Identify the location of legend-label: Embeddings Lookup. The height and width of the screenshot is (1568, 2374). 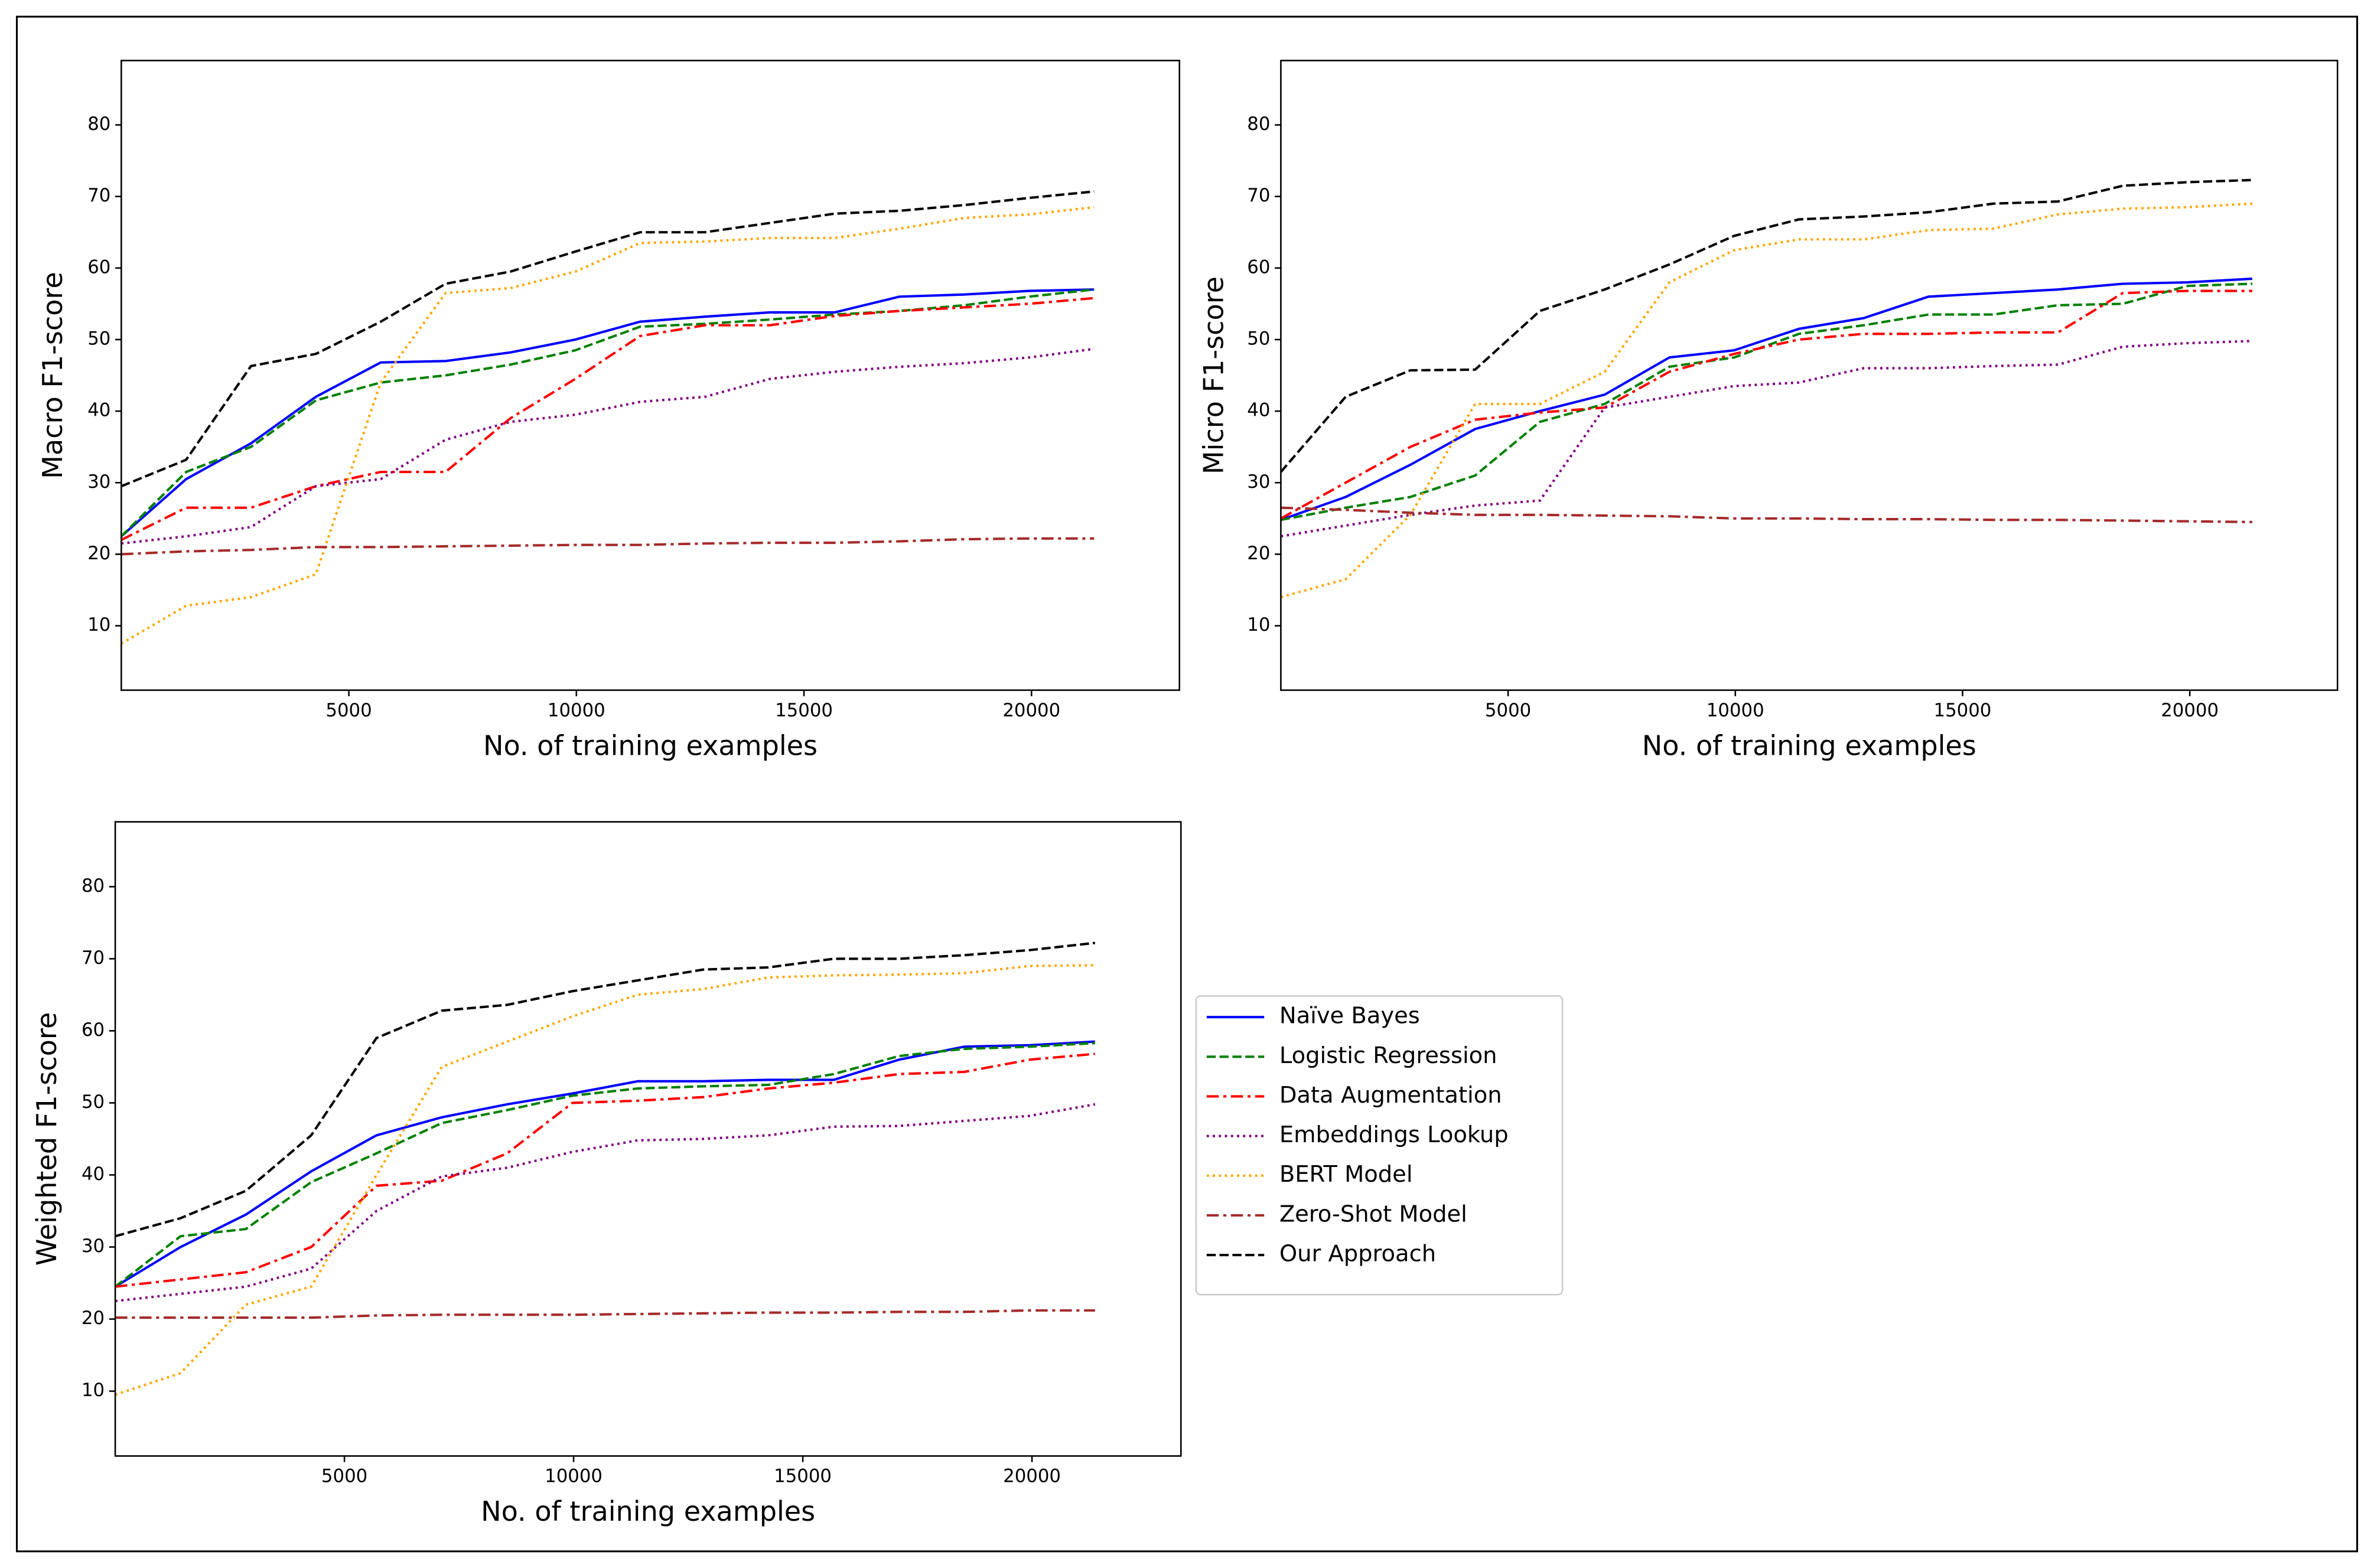
(1394, 1135).